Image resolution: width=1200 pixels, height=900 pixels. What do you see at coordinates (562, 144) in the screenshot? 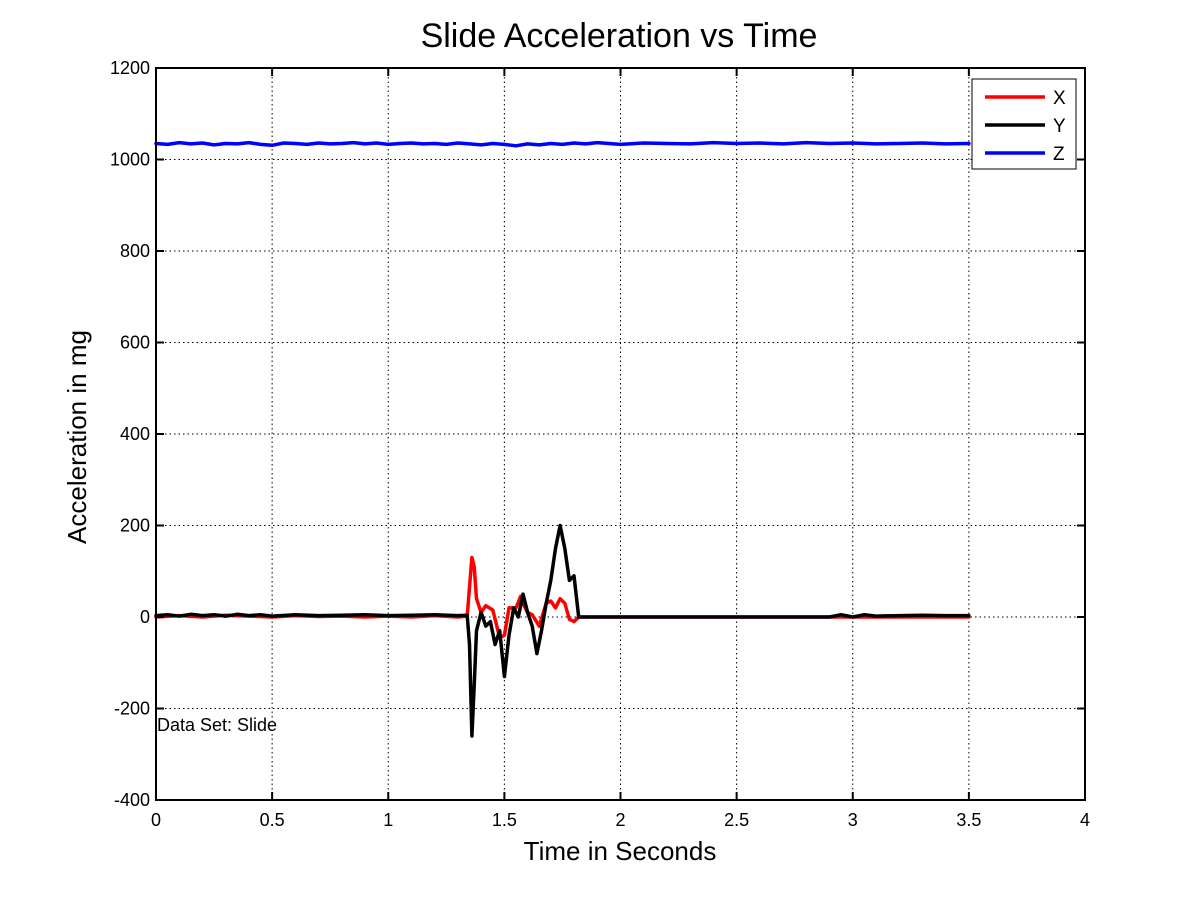
I see `series-line-z` at bounding box center [562, 144].